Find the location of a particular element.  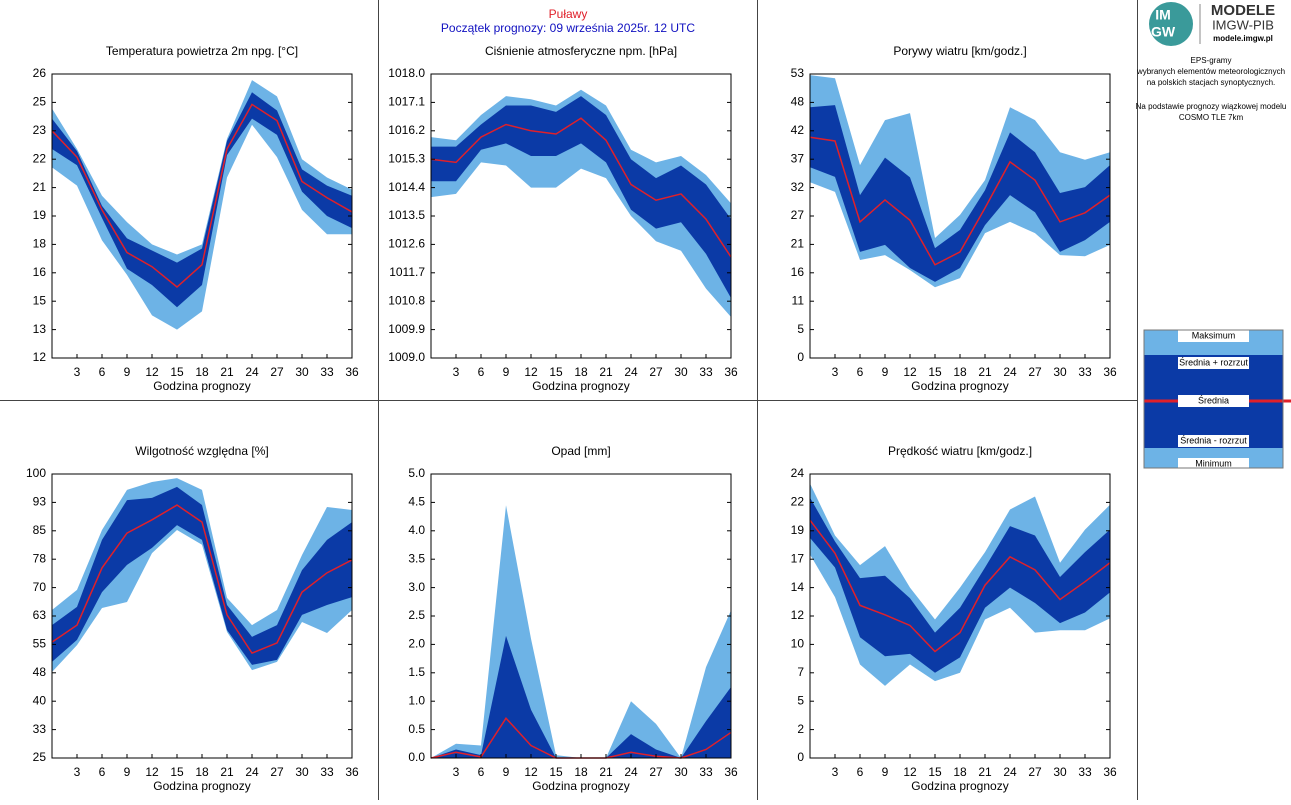

y-tick-label: 32 is located at coordinates (798, 187).